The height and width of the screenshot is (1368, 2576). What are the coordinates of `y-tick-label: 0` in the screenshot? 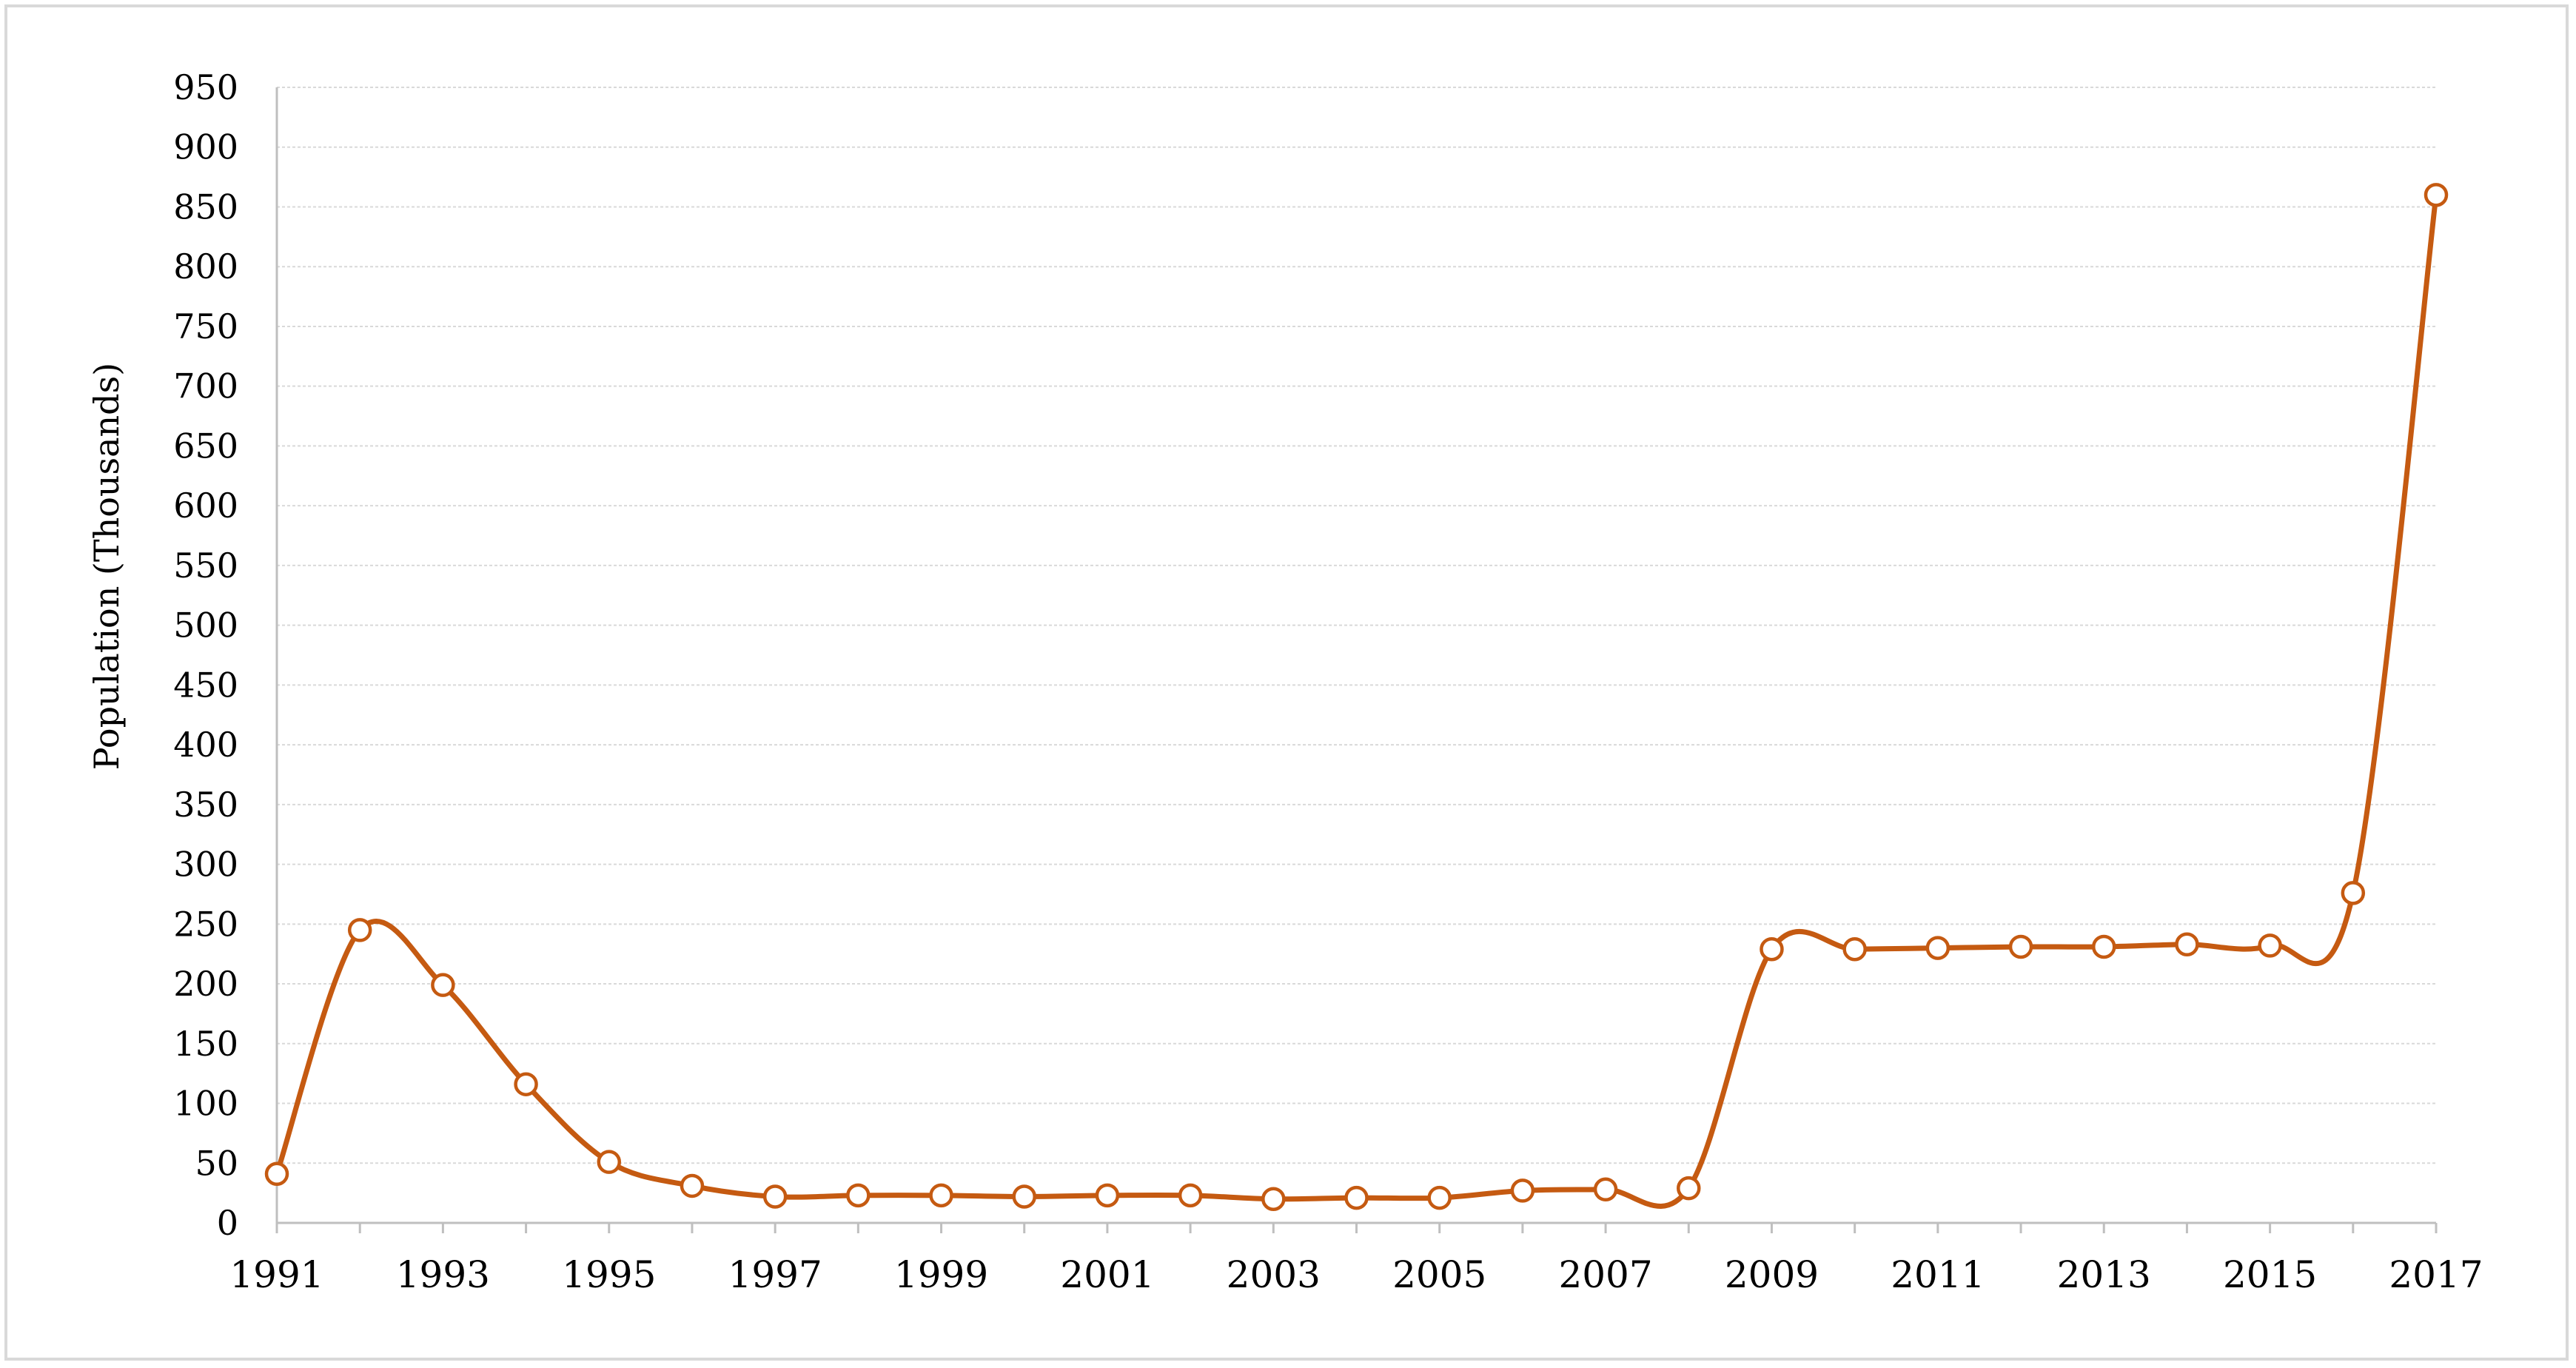 It's located at (227, 1223).